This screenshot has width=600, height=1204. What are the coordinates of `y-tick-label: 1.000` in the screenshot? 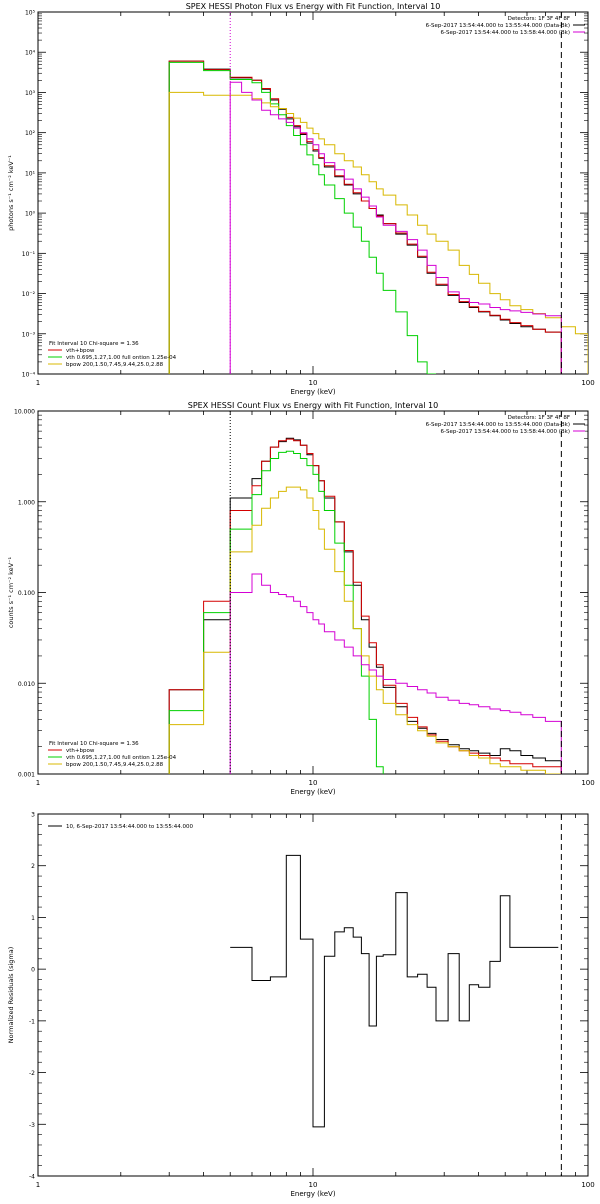 It's located at (26, 502).